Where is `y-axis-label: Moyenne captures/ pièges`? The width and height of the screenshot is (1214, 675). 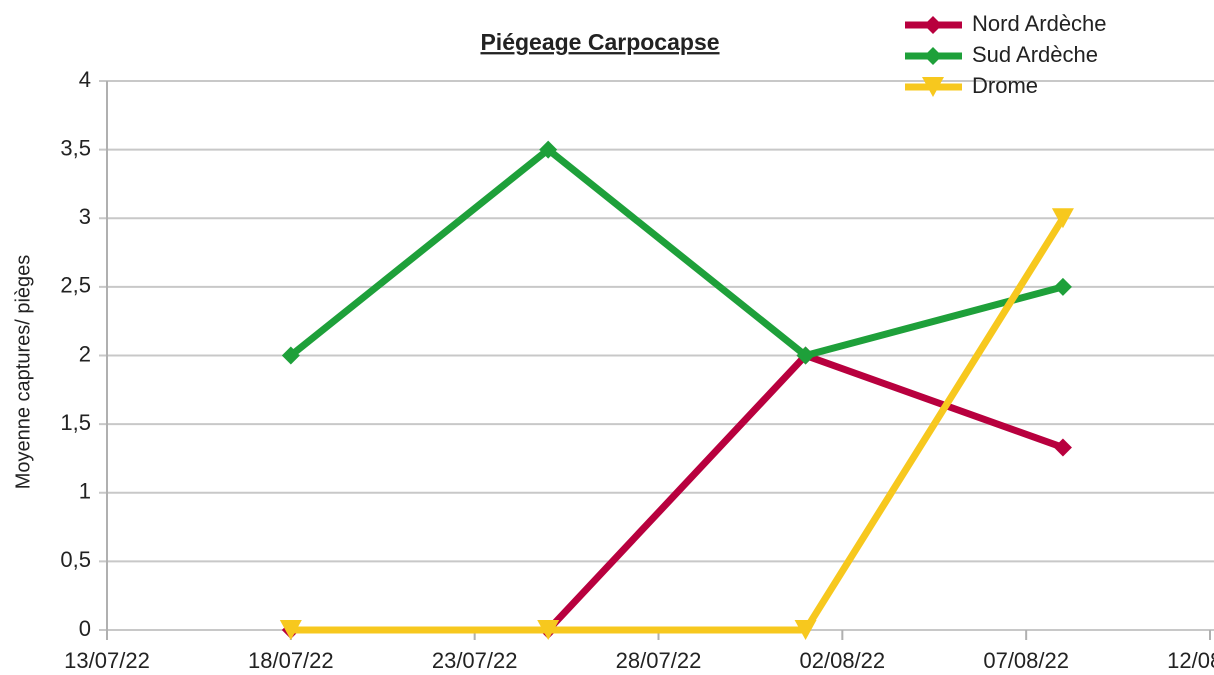 y-axis-label: Moyenne captures/ pièges is located at coordinates (23, 372).